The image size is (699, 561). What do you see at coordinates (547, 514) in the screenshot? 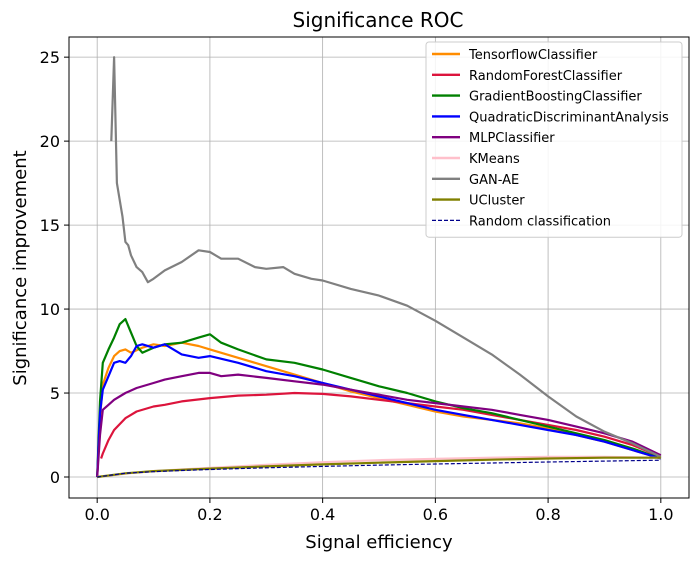
I see `x-tick-label: 0.8` at bounding box center [547, 514].